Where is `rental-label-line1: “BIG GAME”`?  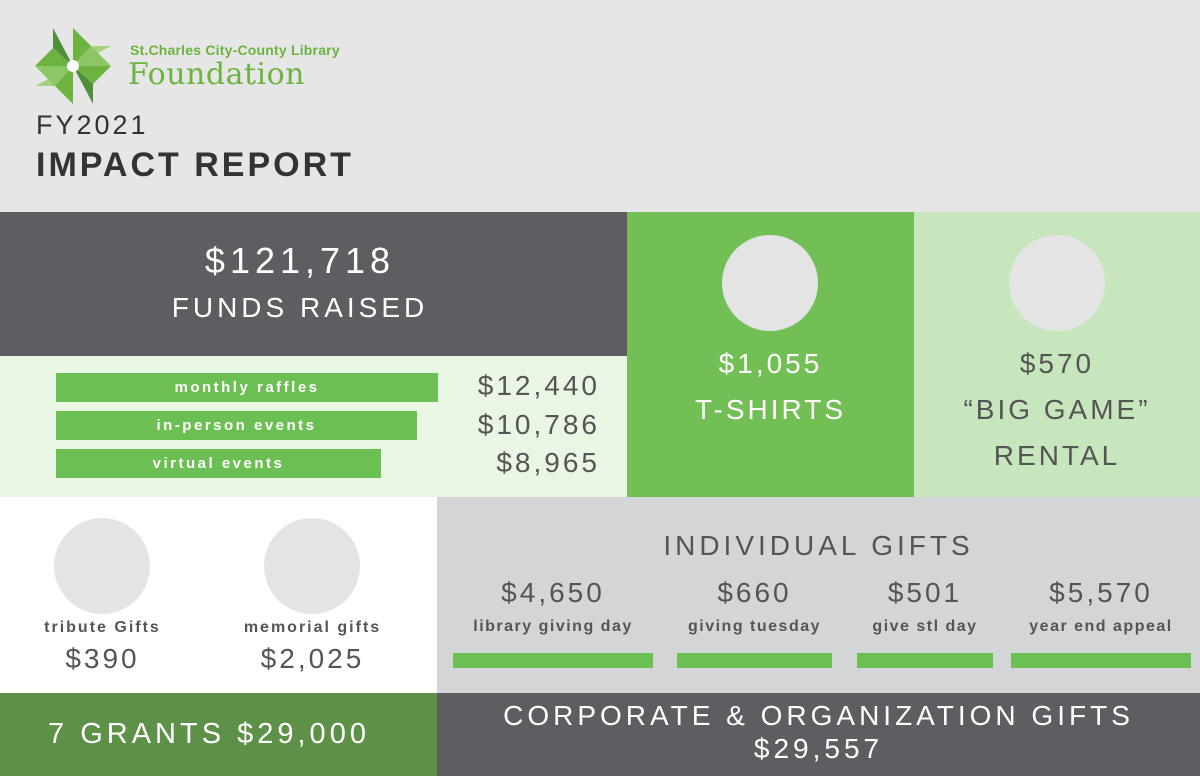 rental-label-line1: “BIG GAME” is located at coordinates (1057, 409).